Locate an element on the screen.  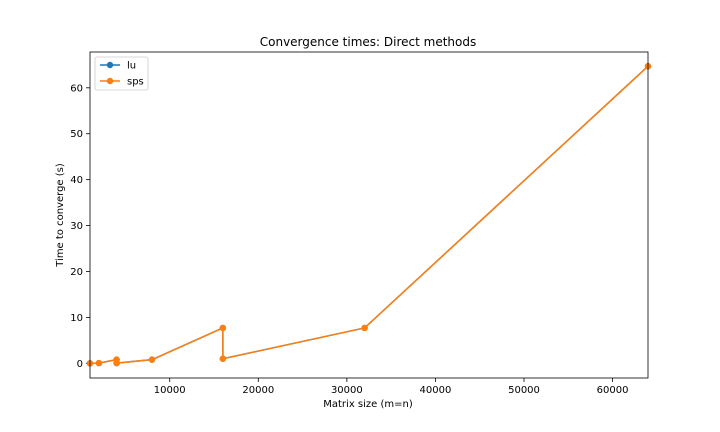
y-tick-label: 0 is located at coordinates (80, 364).